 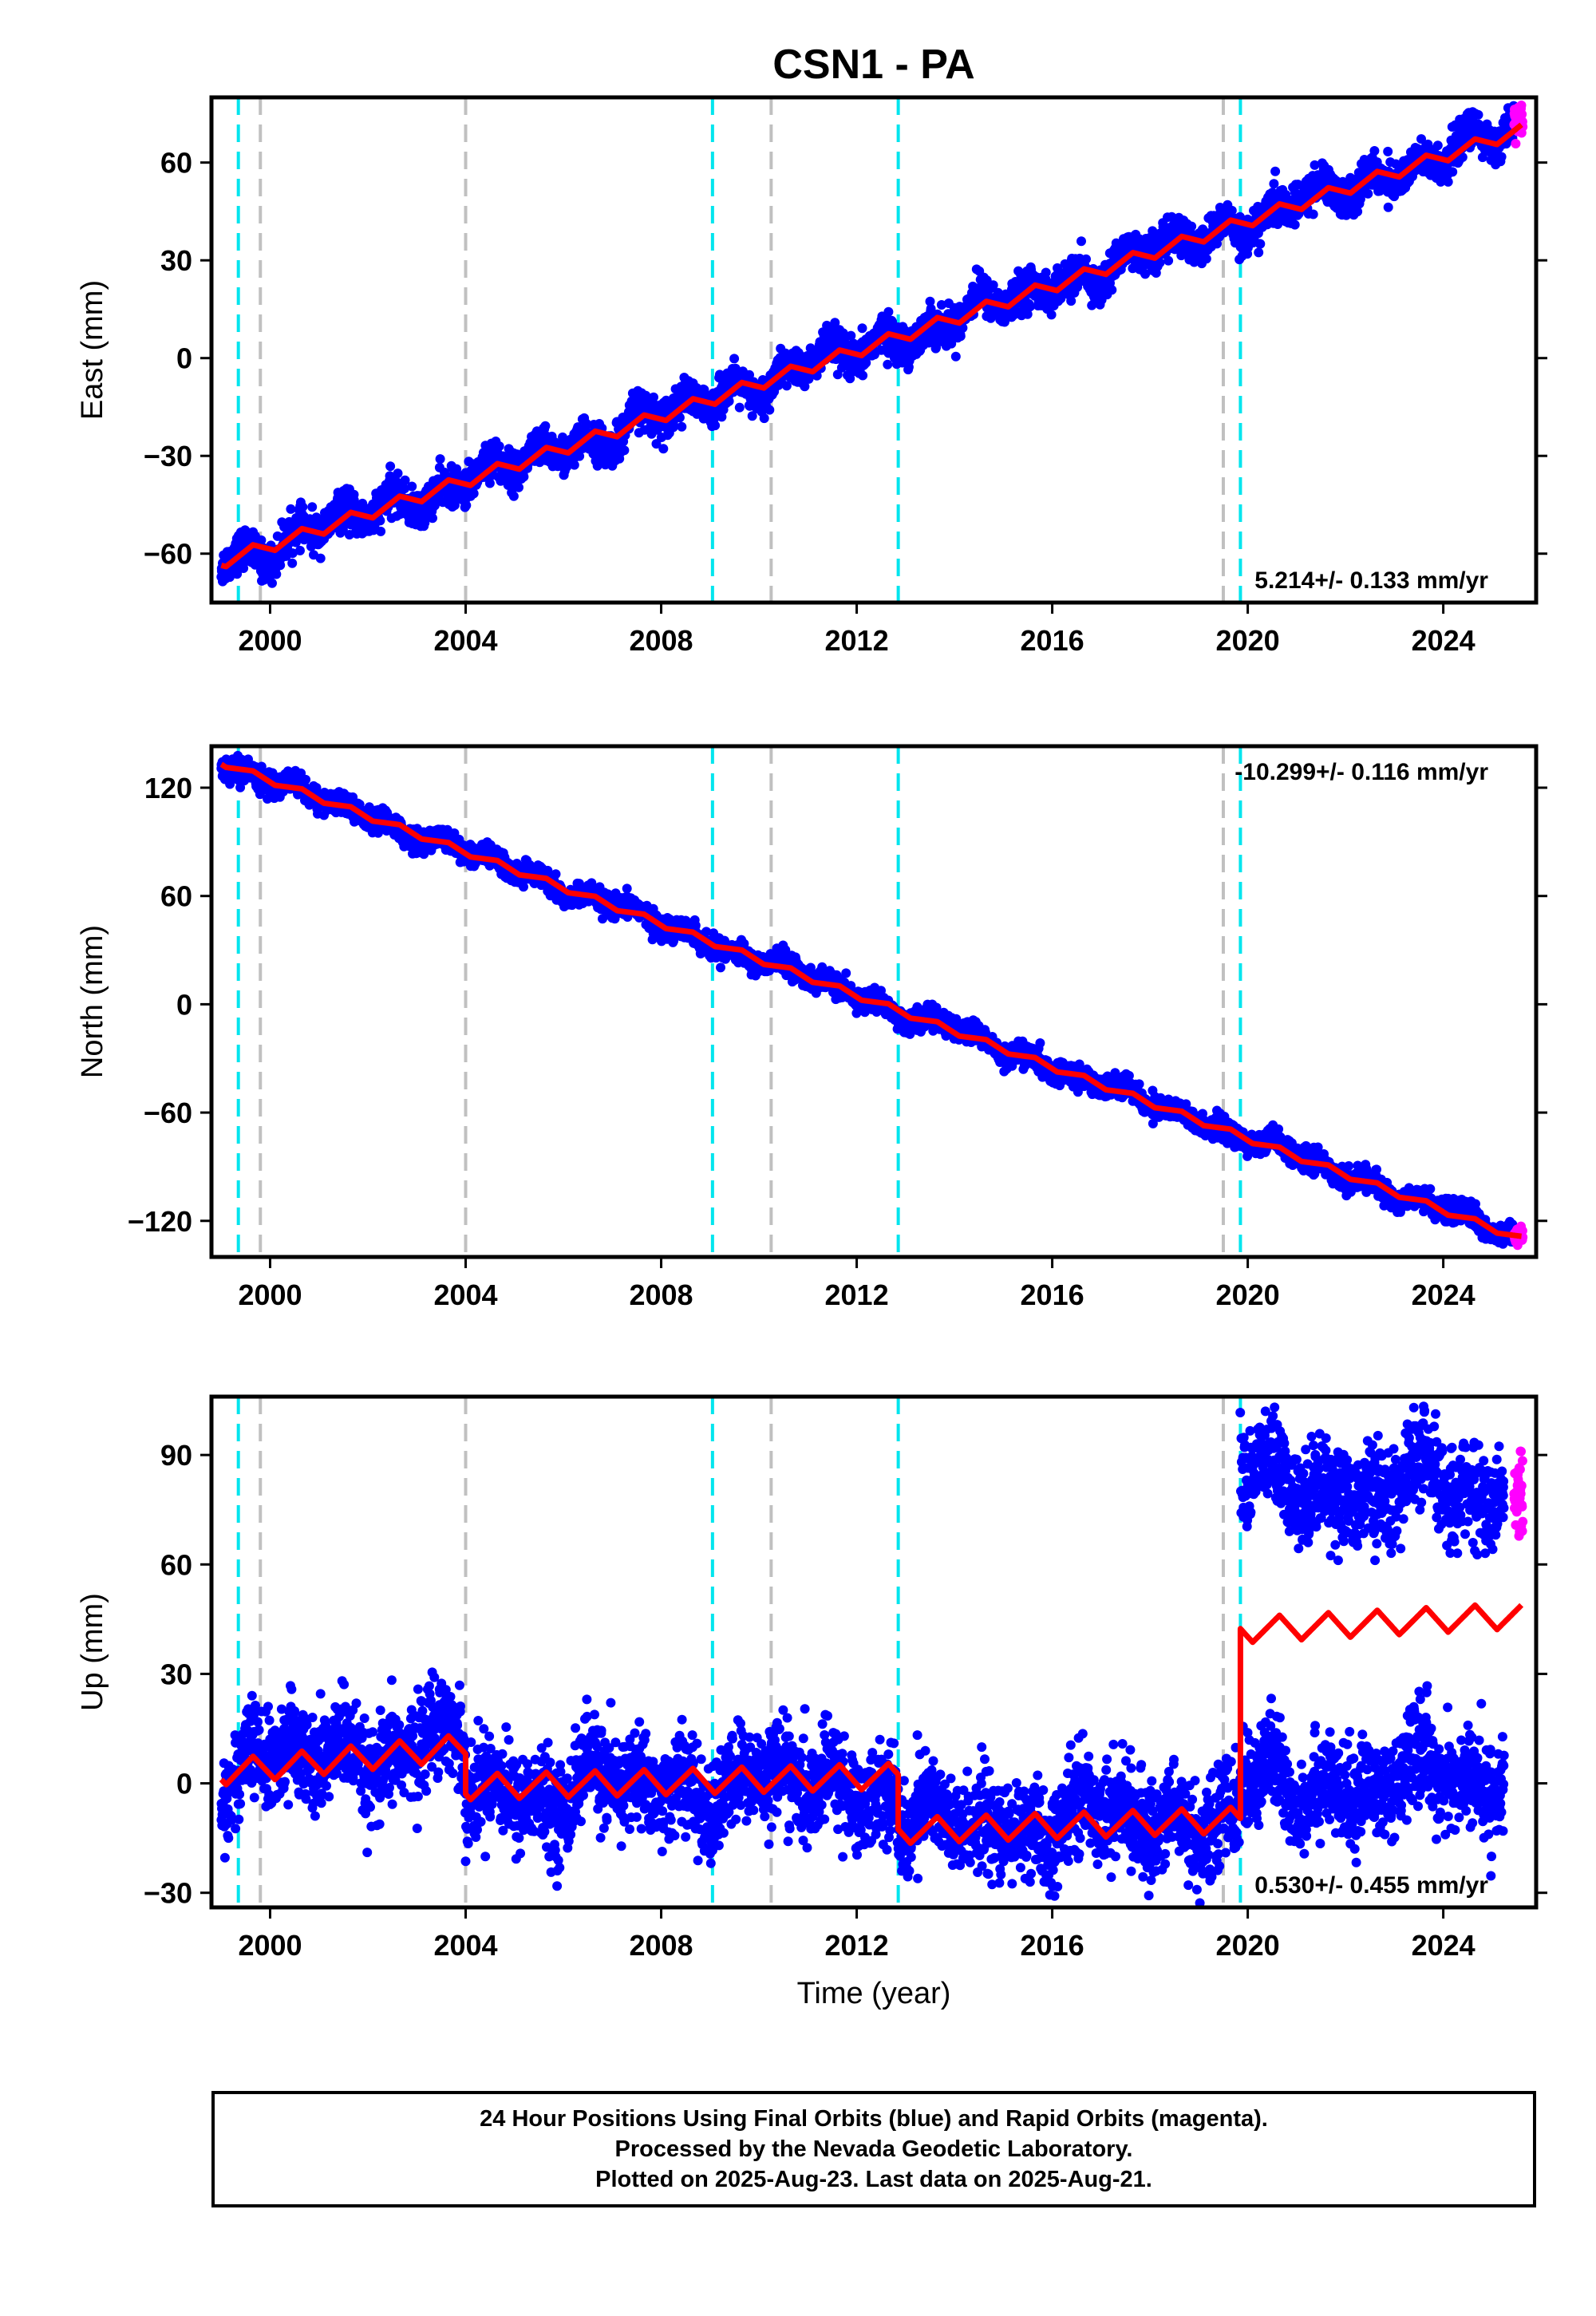 I want to click on x-tick-label: 2016, so click(x=1052, y=640).